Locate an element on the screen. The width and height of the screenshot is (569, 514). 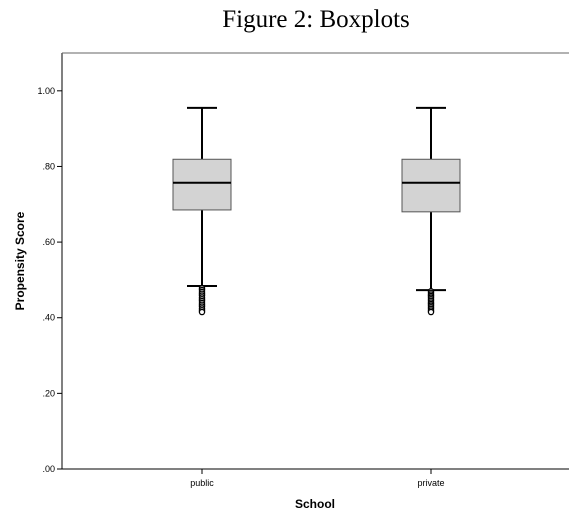
y-axis-title: Propensity Score is located at coordinates (20, 260).